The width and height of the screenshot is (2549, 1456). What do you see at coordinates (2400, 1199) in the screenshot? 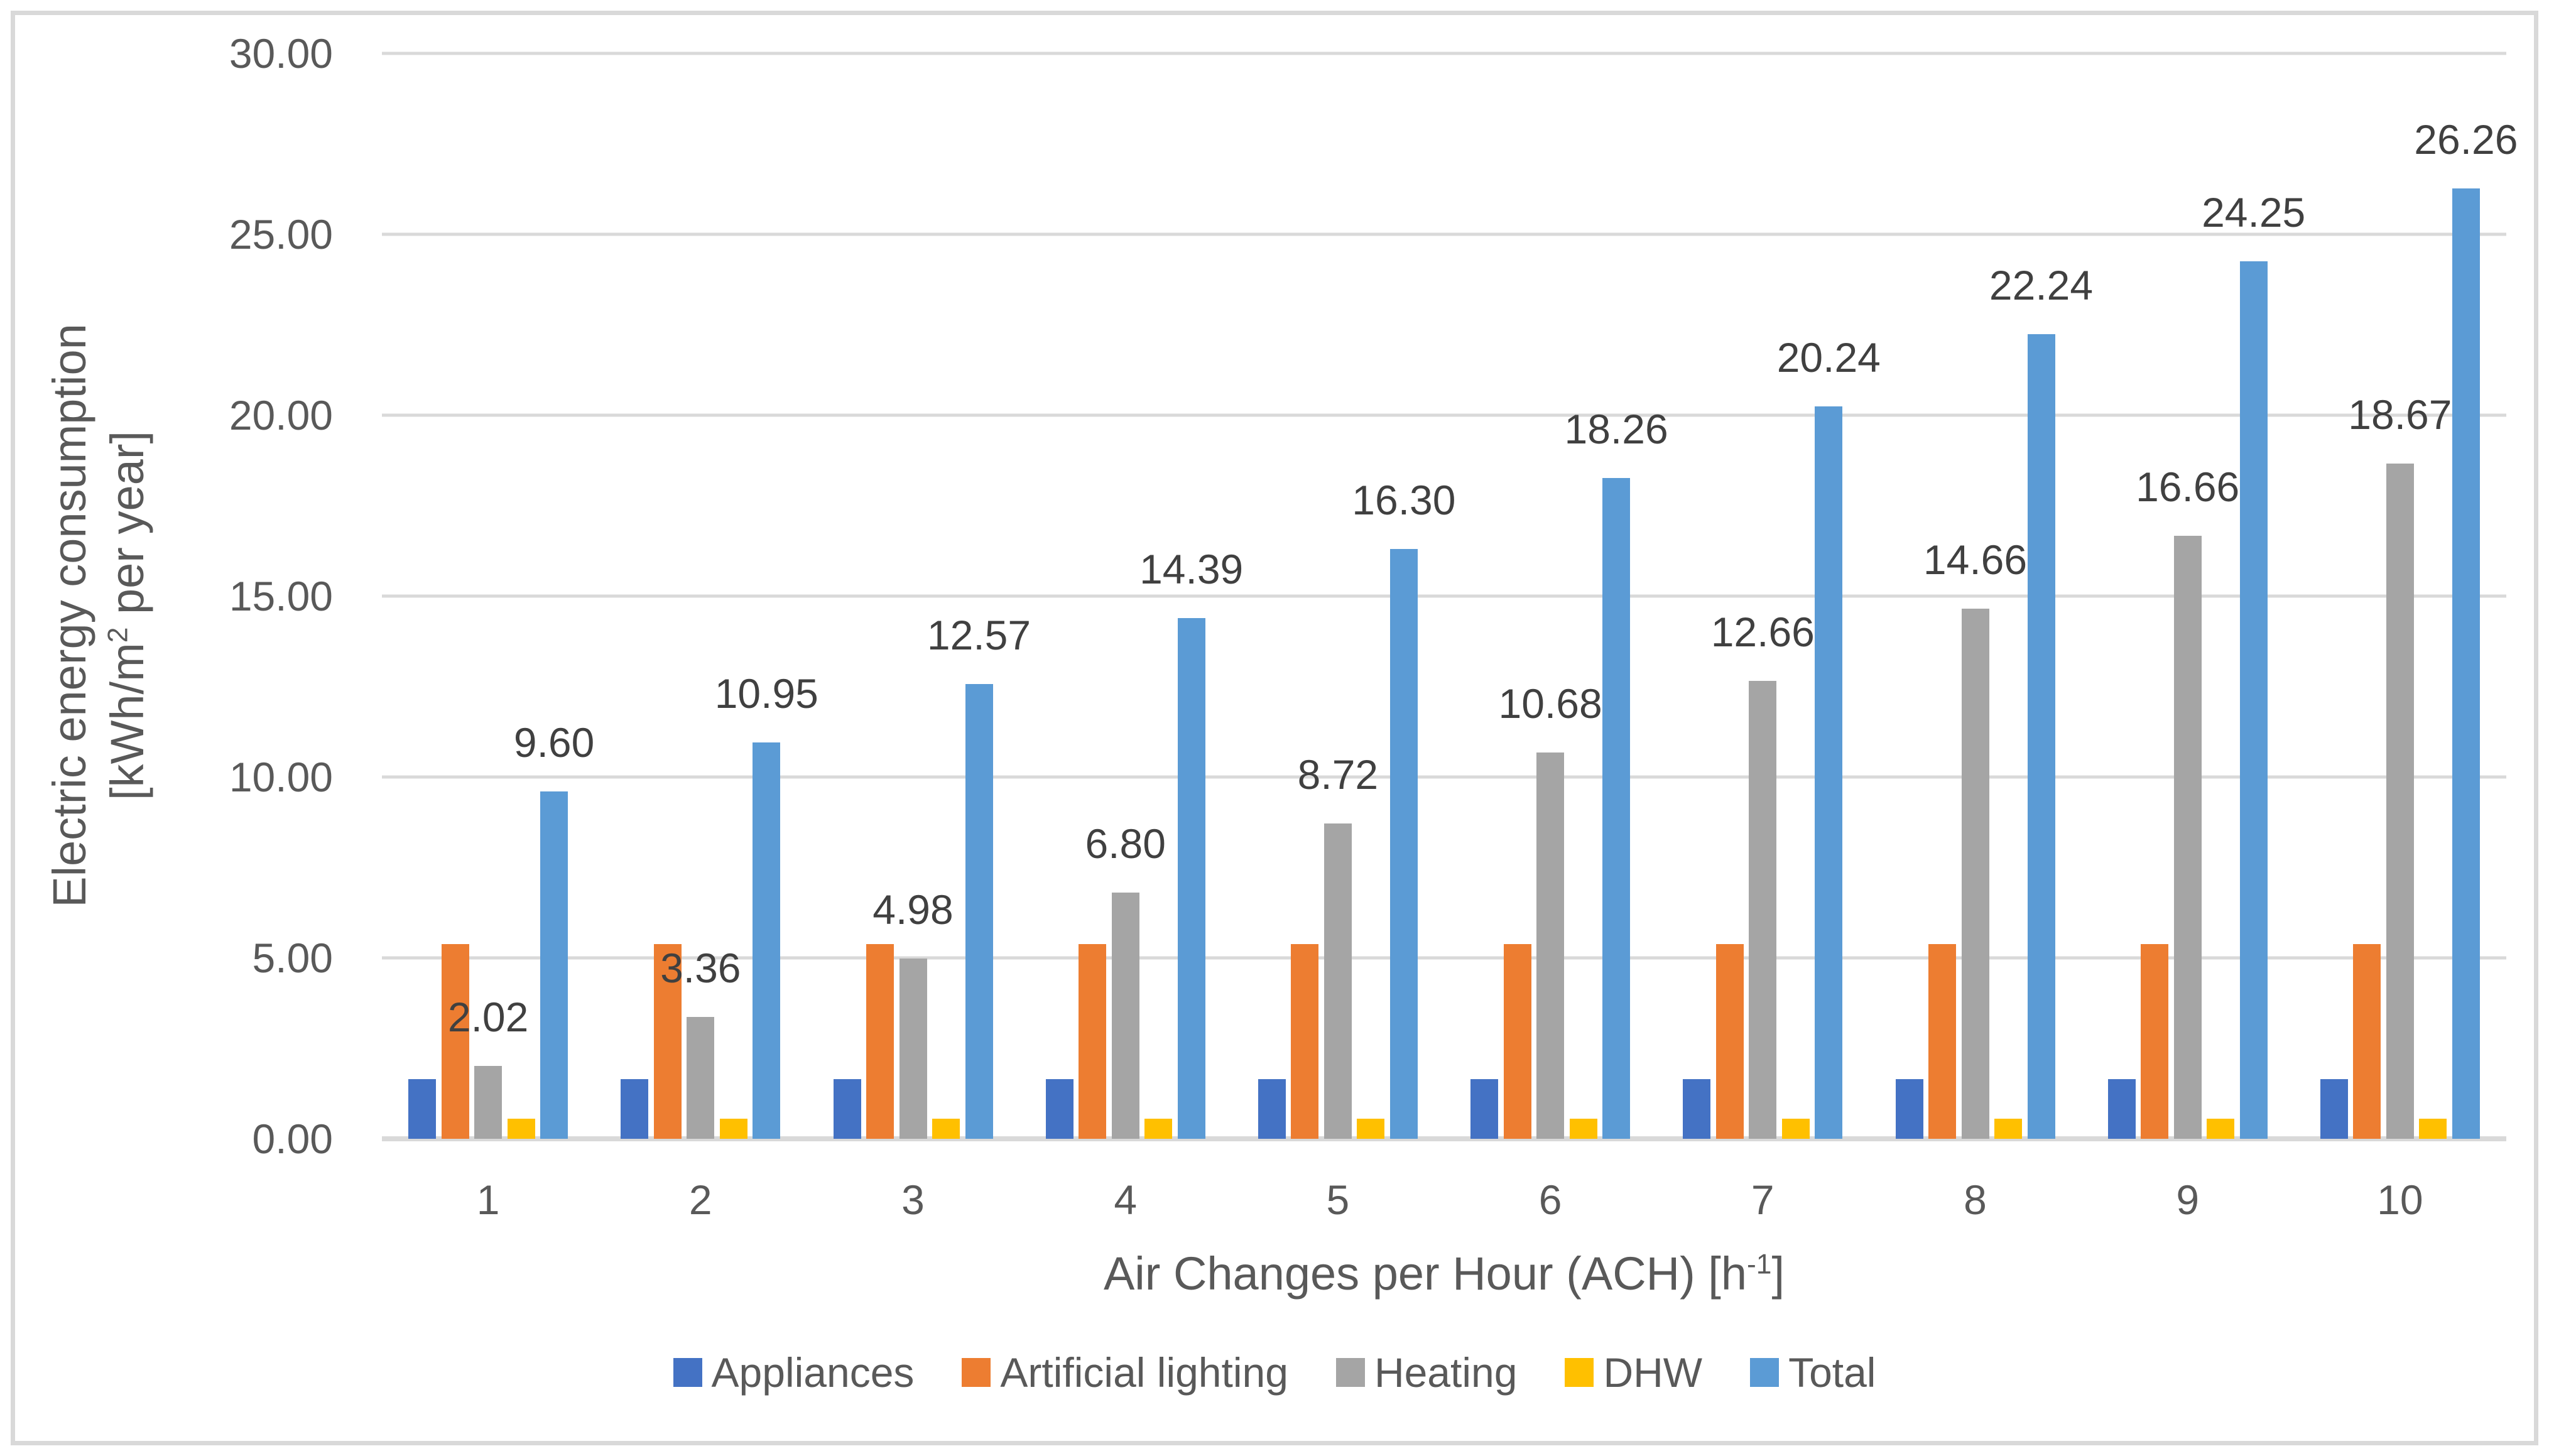
I see `x-tick-label-10: 10` at bounding box center [2400, 1199].